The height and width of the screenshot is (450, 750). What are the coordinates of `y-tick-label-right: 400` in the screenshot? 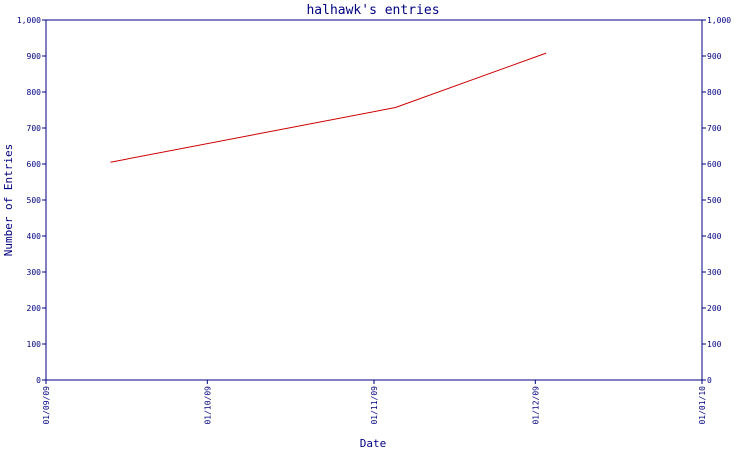 It's located at (714, 236).